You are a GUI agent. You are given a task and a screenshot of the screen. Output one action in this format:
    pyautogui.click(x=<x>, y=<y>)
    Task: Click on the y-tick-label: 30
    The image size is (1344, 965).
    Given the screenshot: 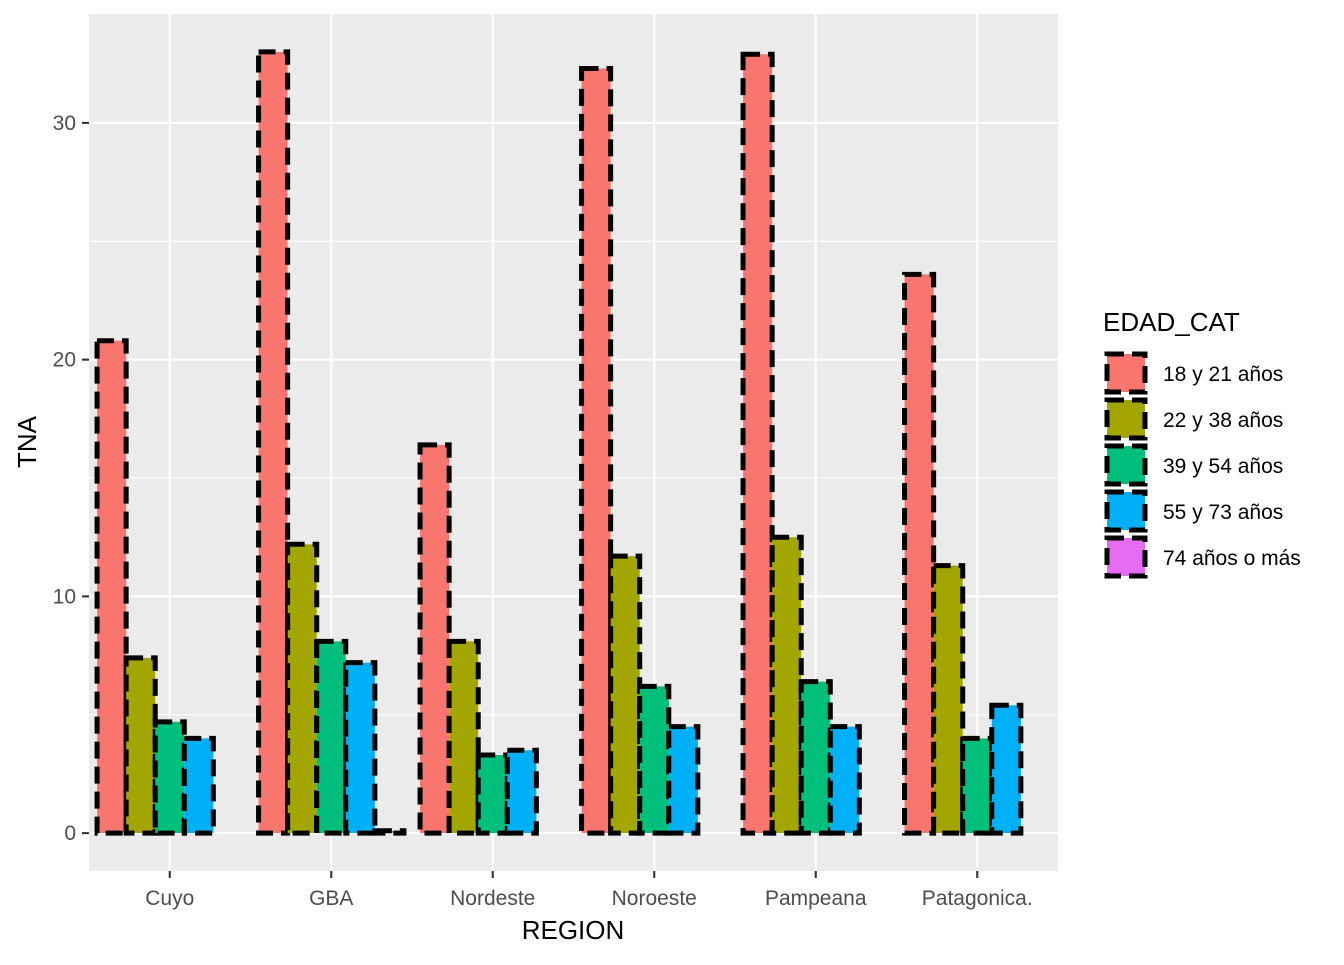 What is the action you would take?
    pyautogui.click(x=64, y=123)
    